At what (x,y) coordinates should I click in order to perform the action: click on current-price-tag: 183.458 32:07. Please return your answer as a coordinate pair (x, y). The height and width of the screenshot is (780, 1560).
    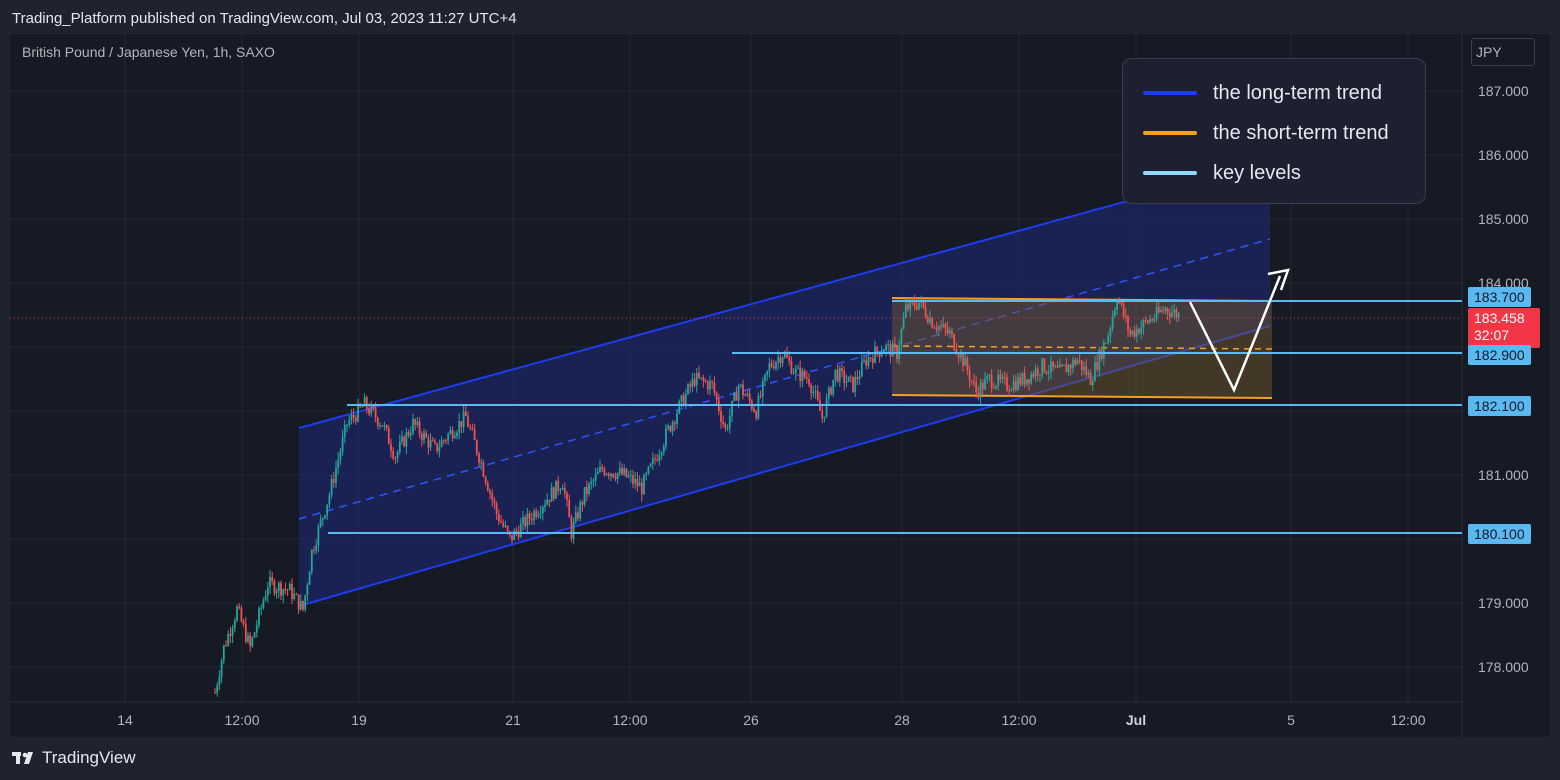
    Looking at the image, I should click on (1504, 328).